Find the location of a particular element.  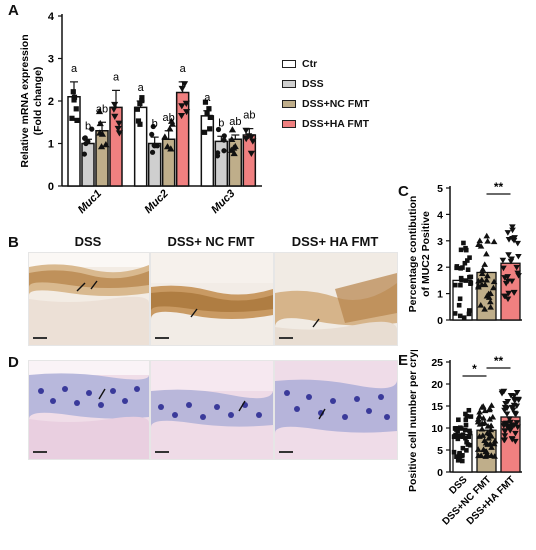

panel-label-c: C is located at coordinates (403, 191).